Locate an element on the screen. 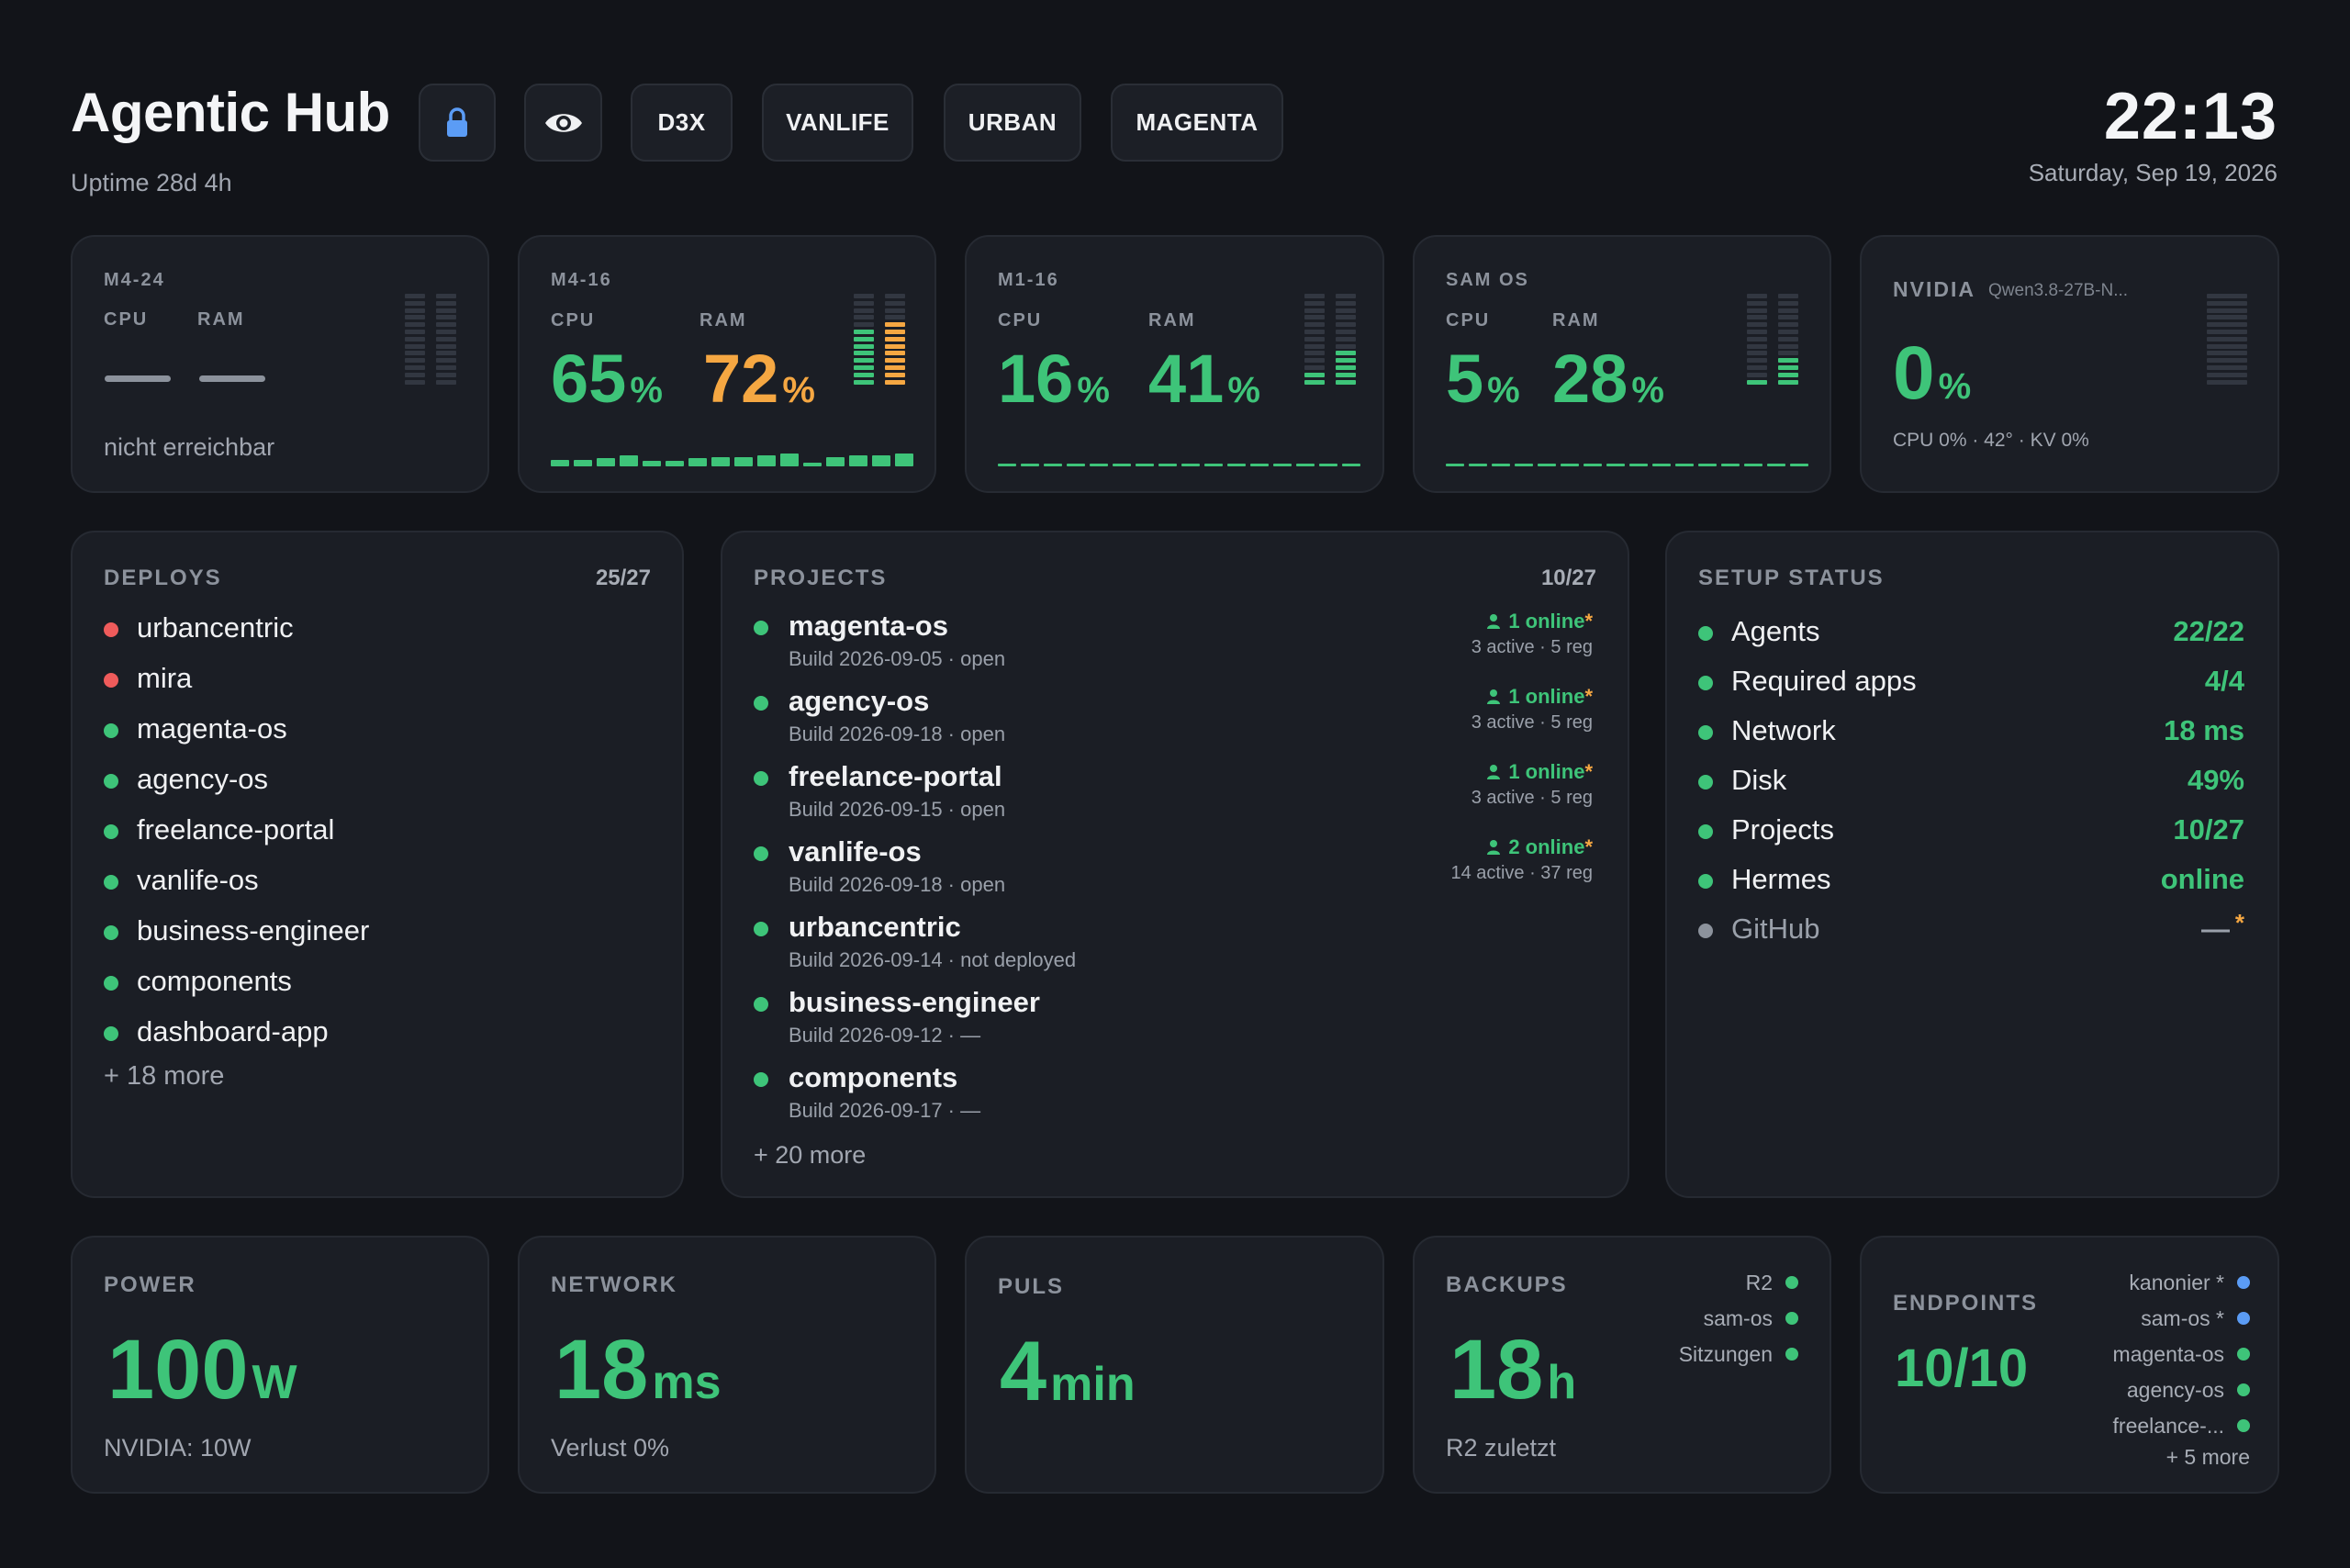  deploys-more-link: + 18 more is located at coordinates (165, 1076).